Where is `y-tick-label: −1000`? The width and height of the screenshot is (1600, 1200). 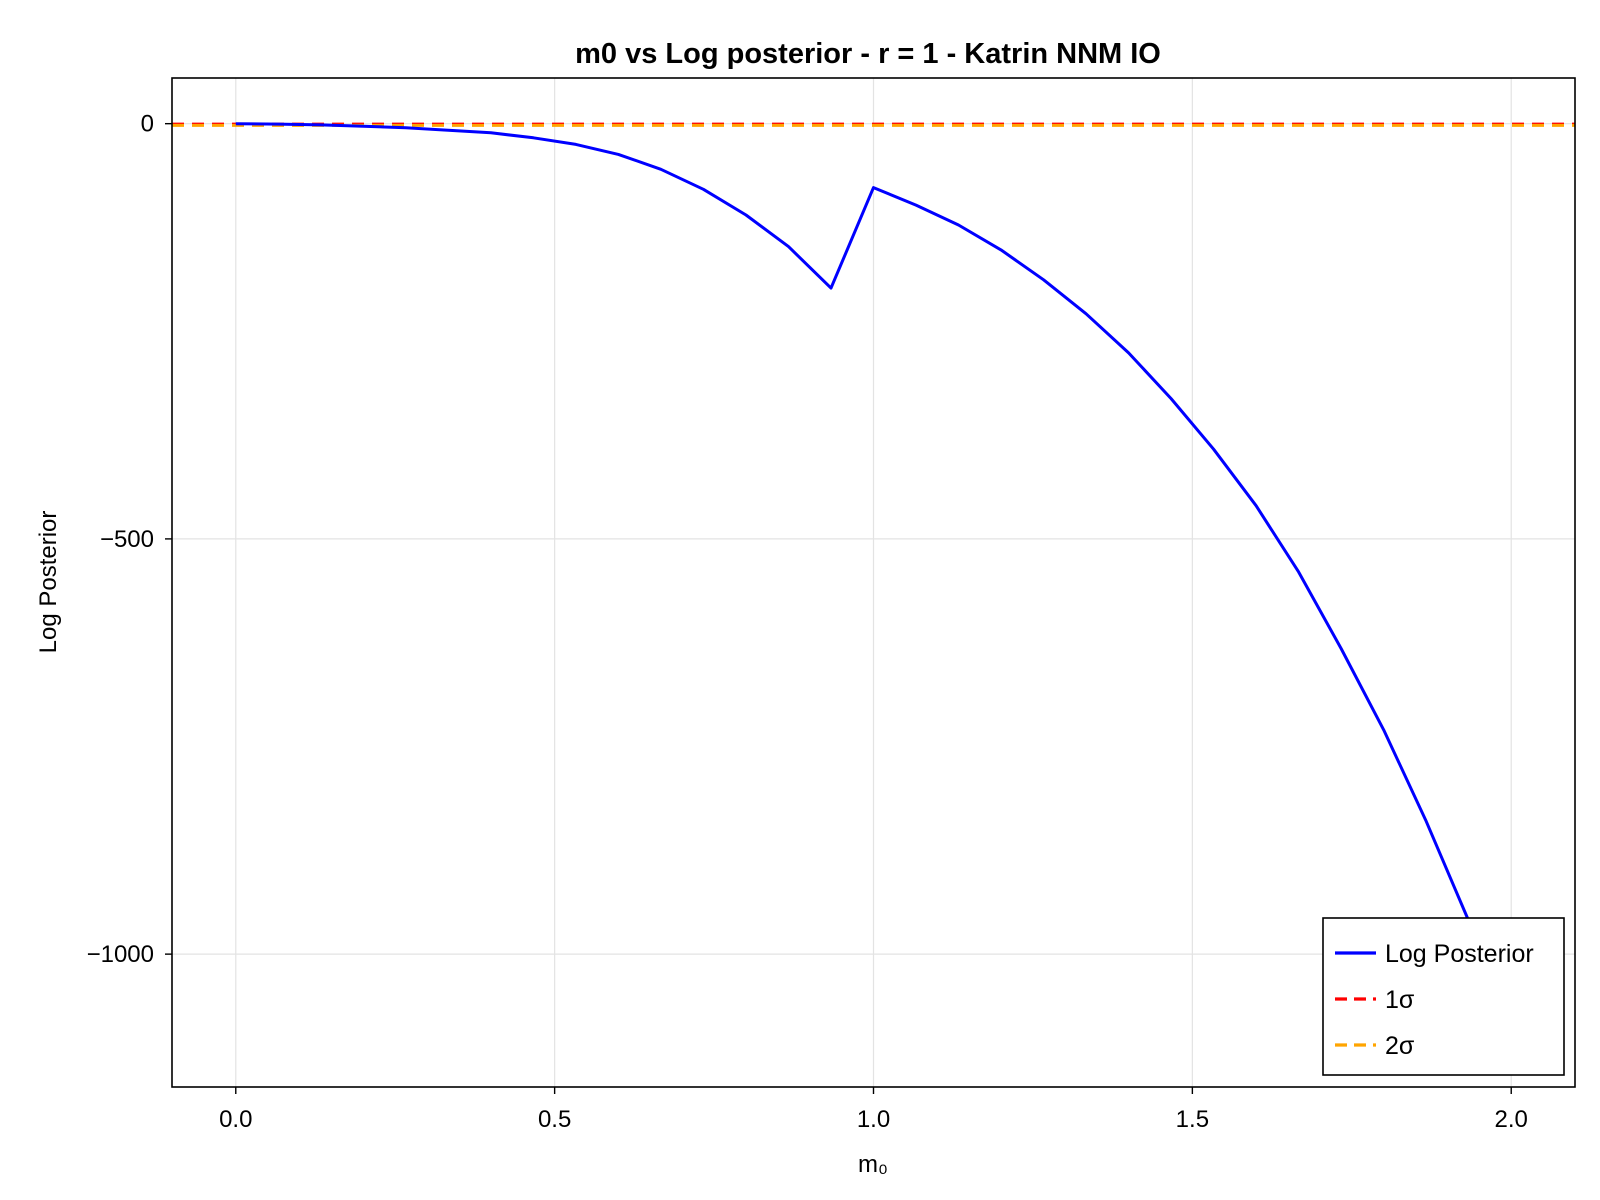 y-tick-label: −1000 is located at coordinates (120, 954).